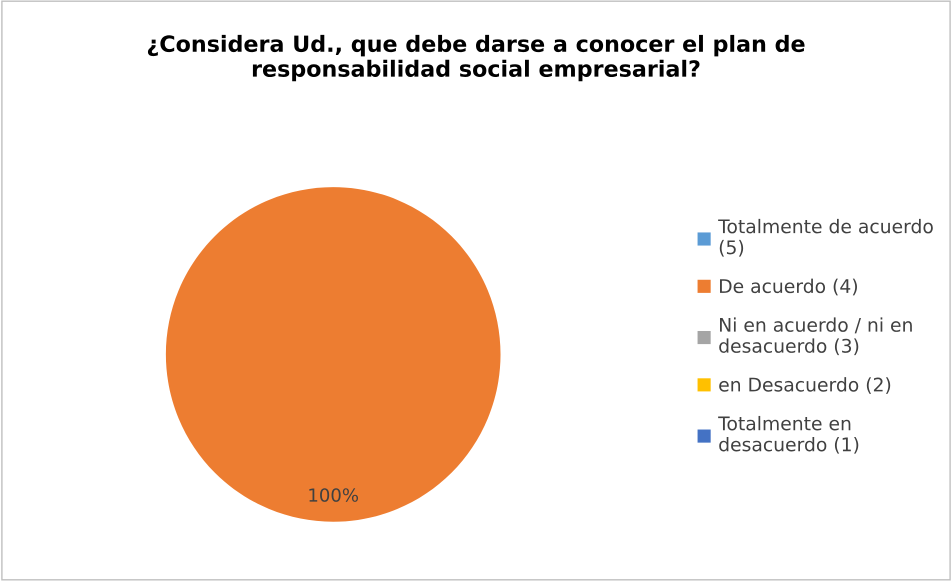 This screenshot has width=952, height=581. What do you see at coordinates (788, 287) in the screenshot?
I see `legend-label: De acuerdo (4)` at bounding box center [788, 287].